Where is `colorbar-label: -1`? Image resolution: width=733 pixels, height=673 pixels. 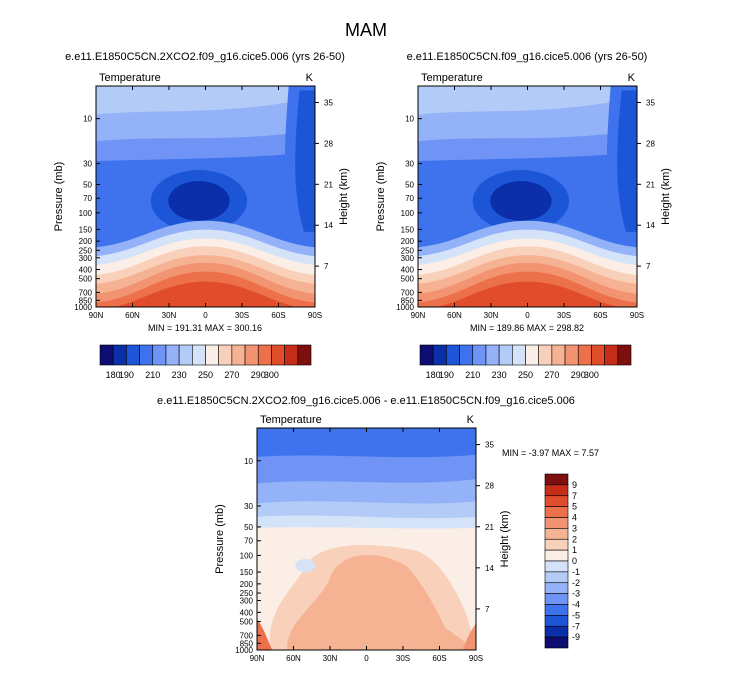 colorbar-label: -1 is located at coordinates (576, 572).